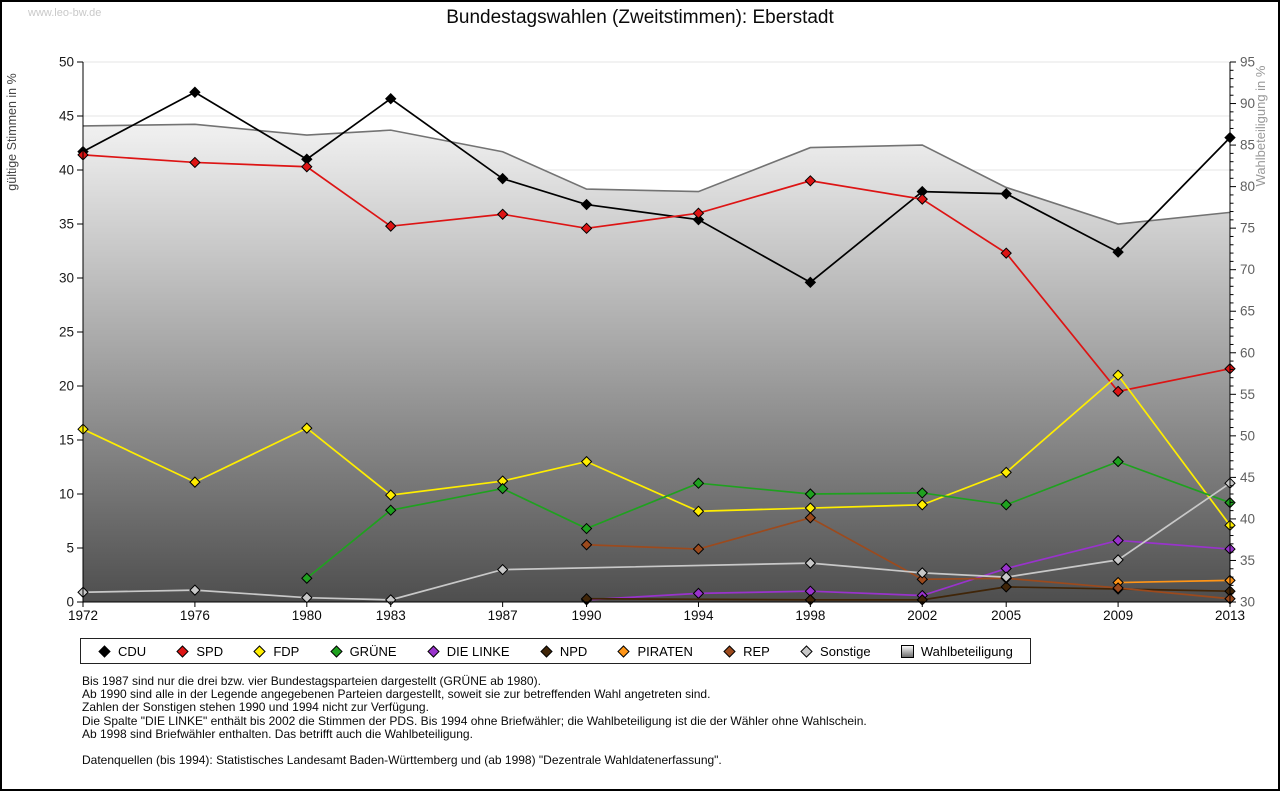 This screenshot has height=791, width=1280. I want to click on legend-item-fdp: FDP, so click(276, 651).